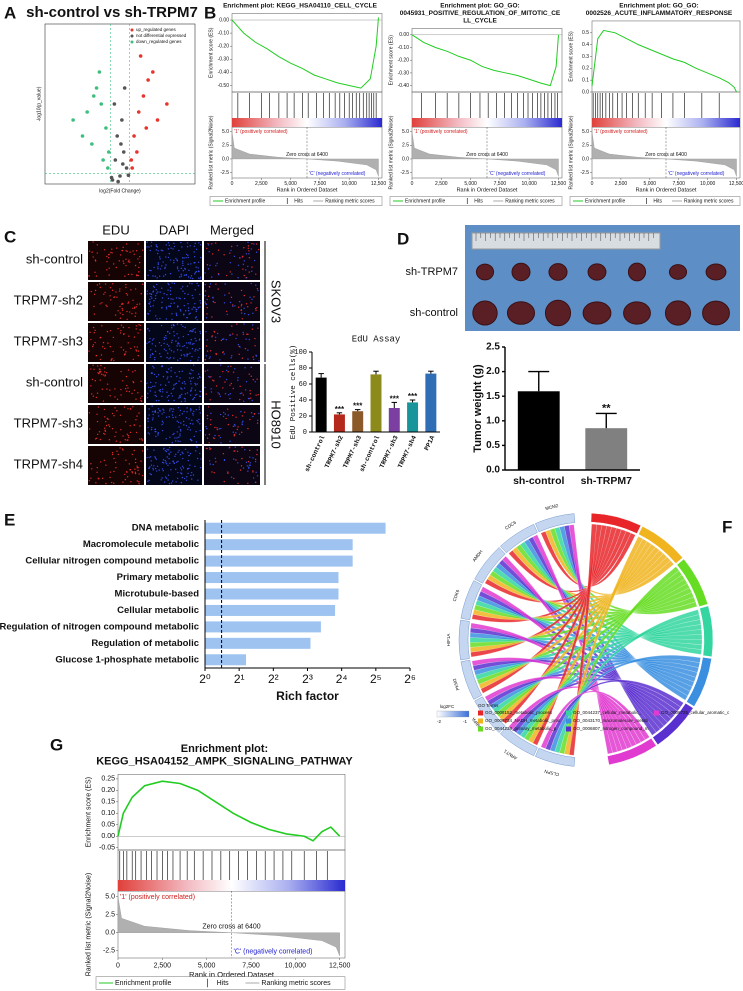 The width and height of the screenshot is (743, 991). I want to click on tumor, so click(716, 313).